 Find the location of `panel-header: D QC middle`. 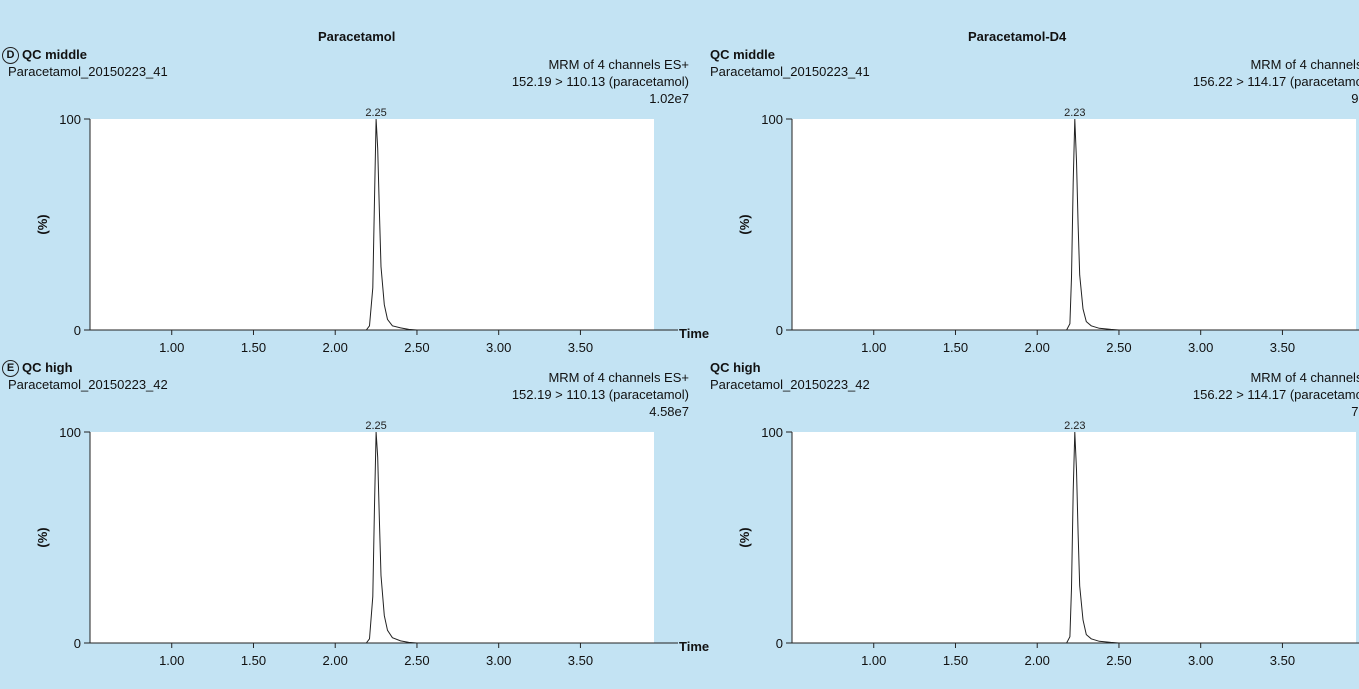

panel-header: D QC middle is located at coordinates (44, 55).